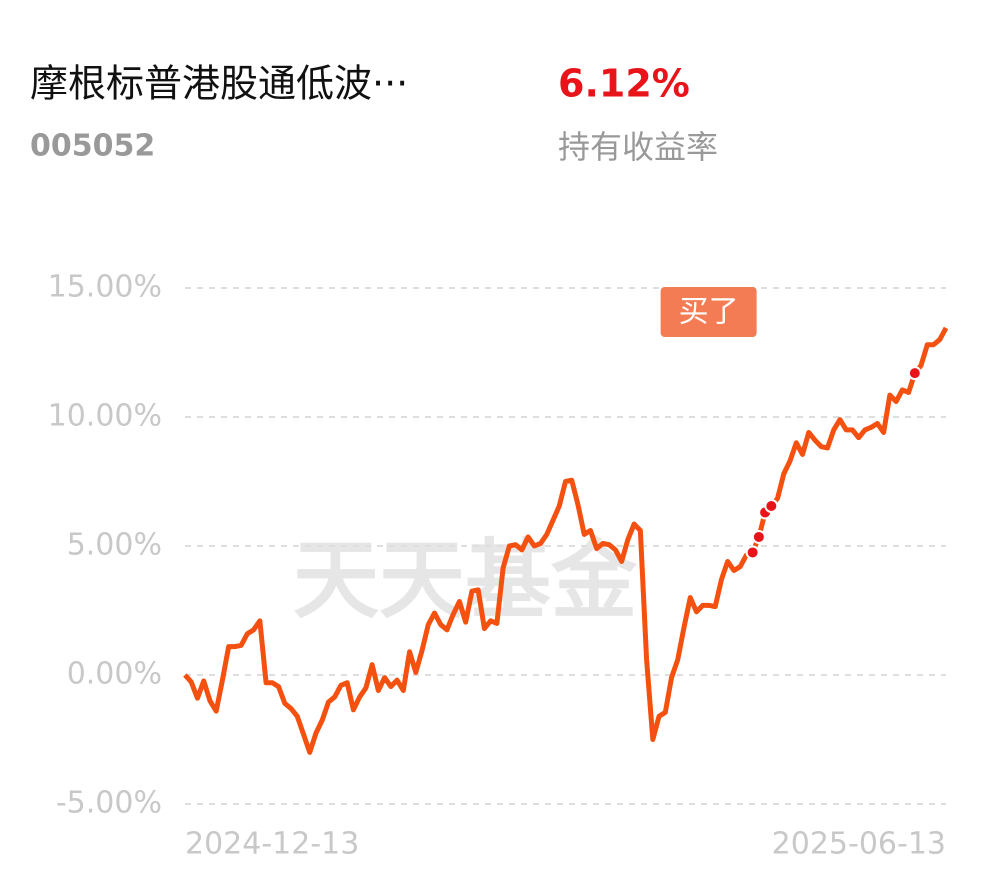 This screenshot has width=990, height=878. Describe the element at coordinates (105, 287) in the screenshot. I see `y-tick-label: 15.00%` at that location.